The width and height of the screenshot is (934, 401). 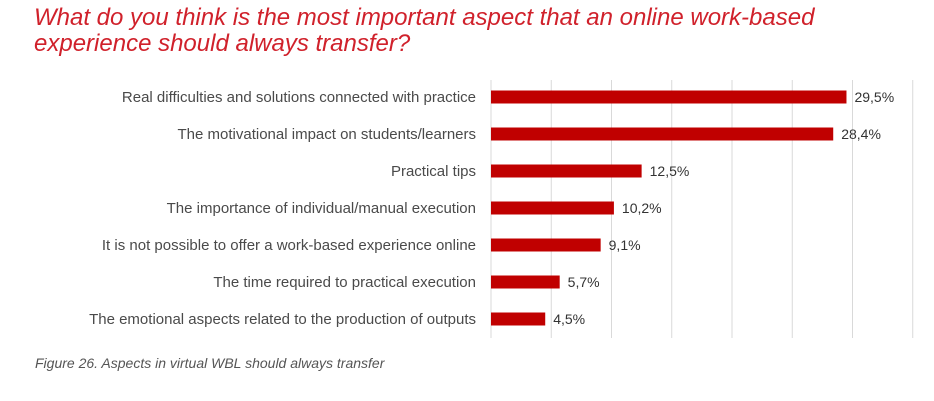 I want to click on data-label: 29,5%, so click(x=874, y=97).